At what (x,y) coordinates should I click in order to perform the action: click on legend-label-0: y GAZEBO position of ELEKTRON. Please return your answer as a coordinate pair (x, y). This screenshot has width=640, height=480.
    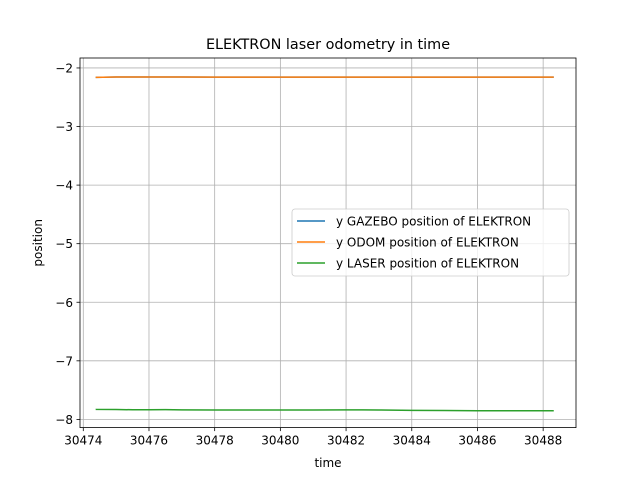
    Looking at the image, I should click on (433, 222).